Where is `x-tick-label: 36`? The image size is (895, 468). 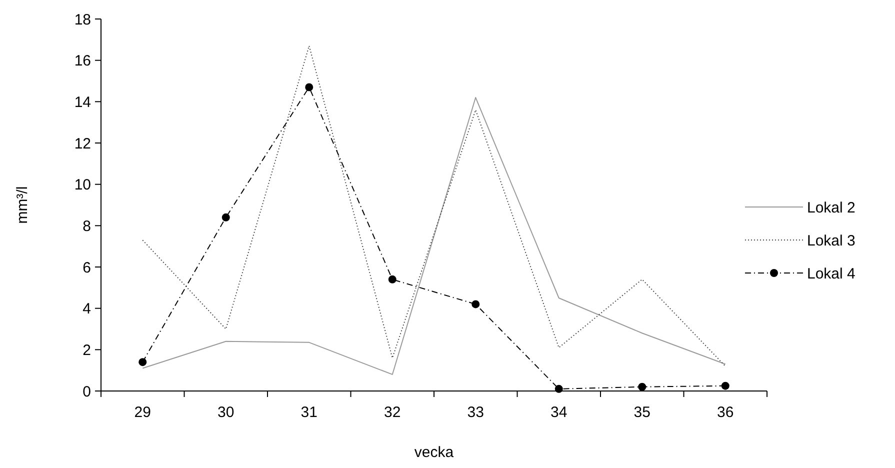 x-tick-label: 36 is located at coordinates (725, 412).